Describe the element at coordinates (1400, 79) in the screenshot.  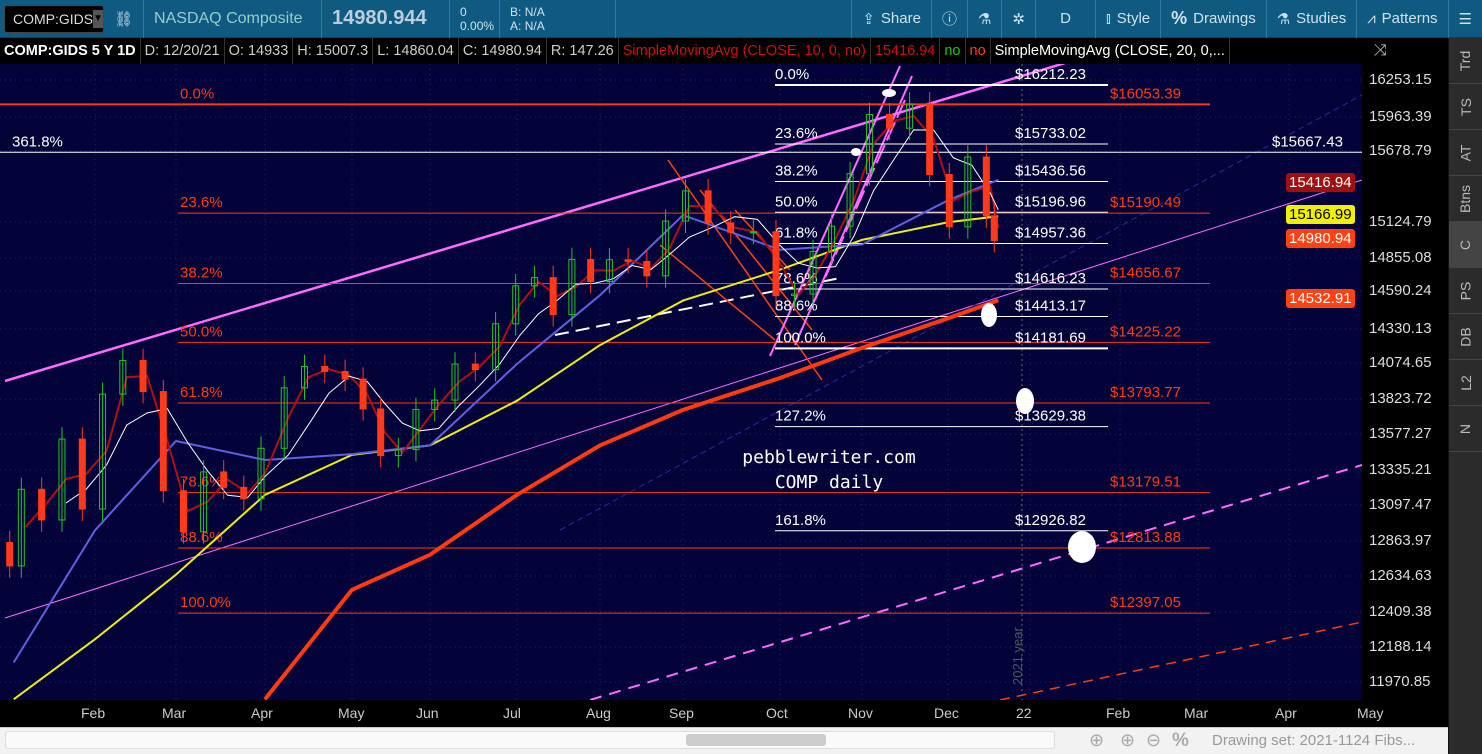
I see `price-tick: 16253.15` at that location.